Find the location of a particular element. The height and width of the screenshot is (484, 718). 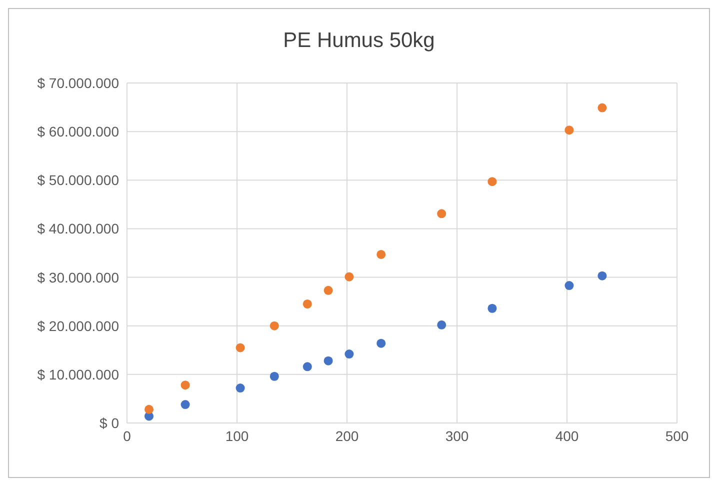

x-tick-label: 300 is located at coordinates (457, 436).